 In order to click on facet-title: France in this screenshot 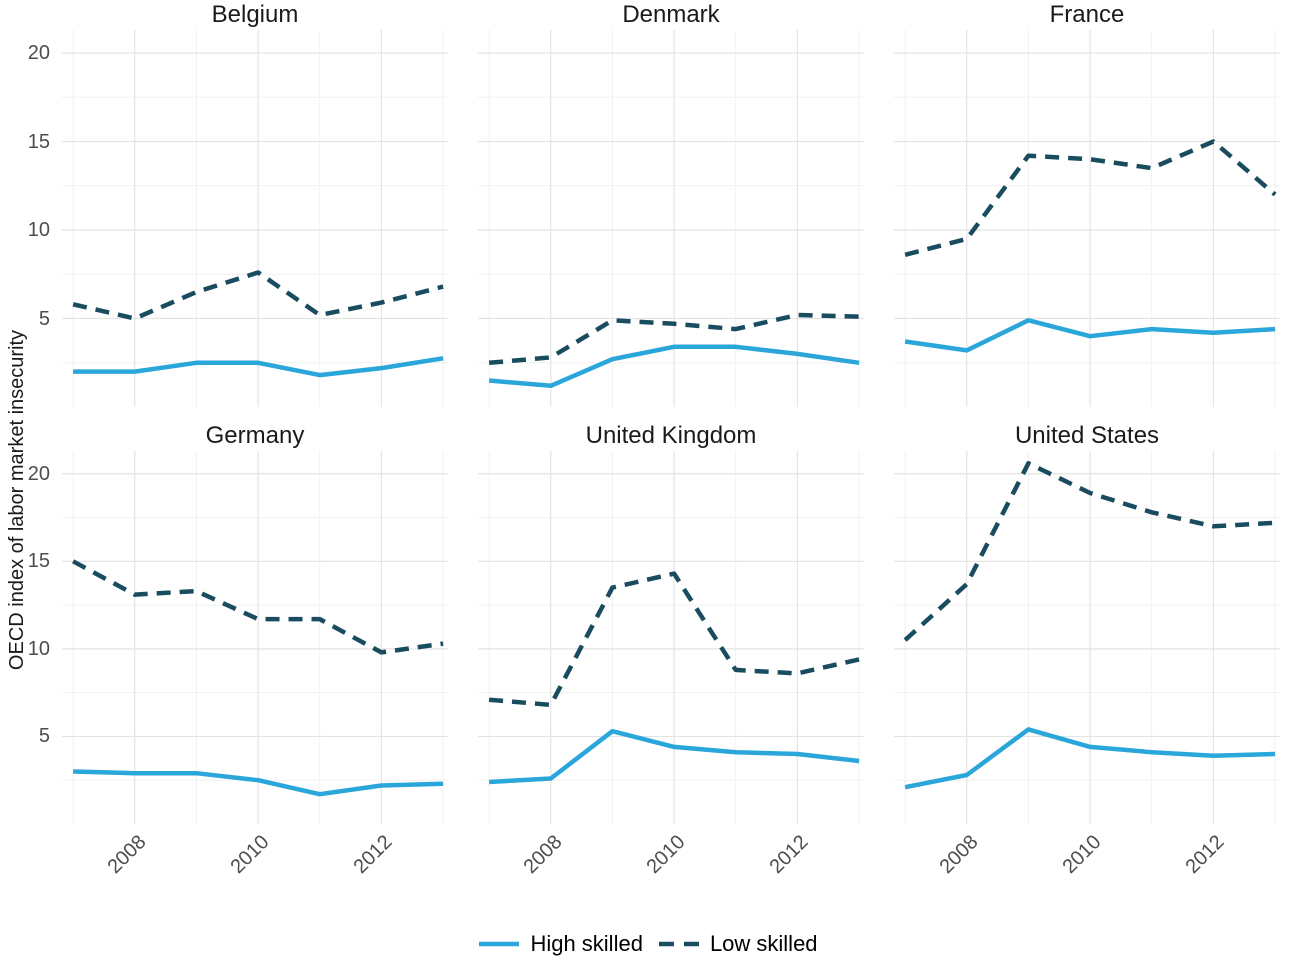, I will do `click(1087, 14)`.